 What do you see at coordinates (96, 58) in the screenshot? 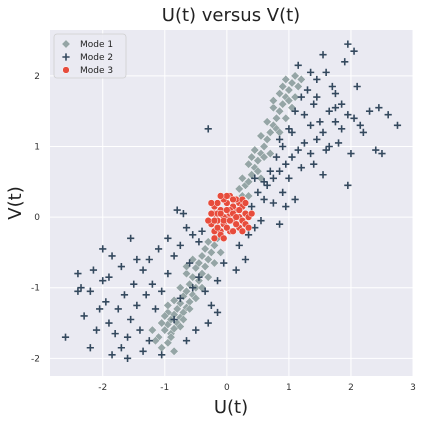
I see `legend-label: Mode 2` at bounding box center [96, 58].